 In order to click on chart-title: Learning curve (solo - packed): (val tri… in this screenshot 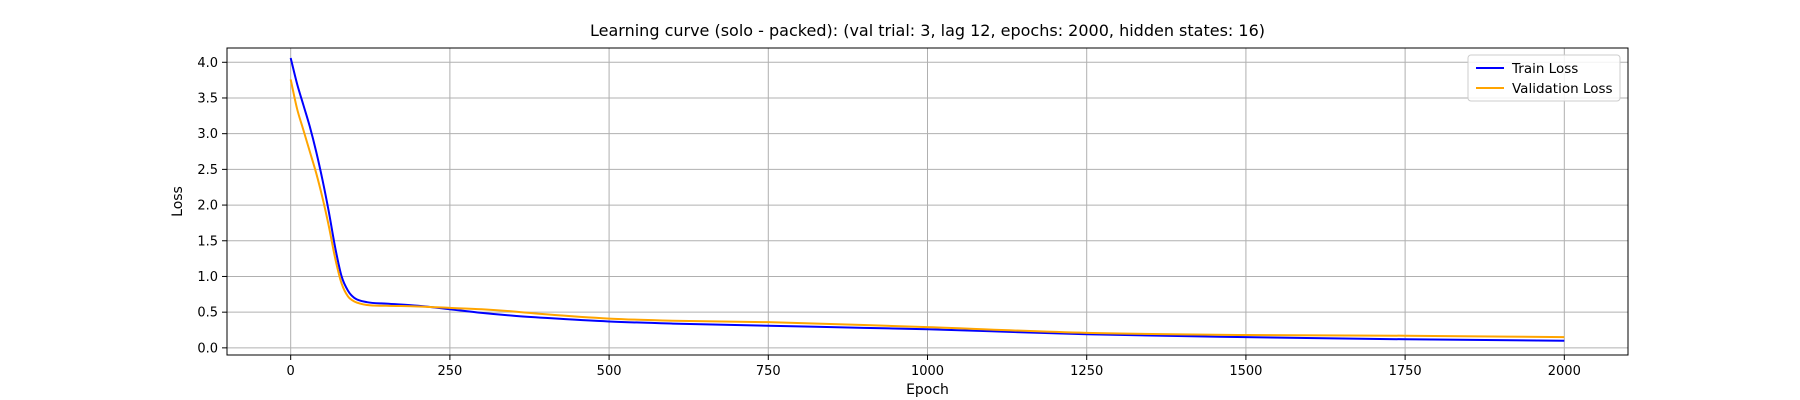, I will do `click(927, 30)`.